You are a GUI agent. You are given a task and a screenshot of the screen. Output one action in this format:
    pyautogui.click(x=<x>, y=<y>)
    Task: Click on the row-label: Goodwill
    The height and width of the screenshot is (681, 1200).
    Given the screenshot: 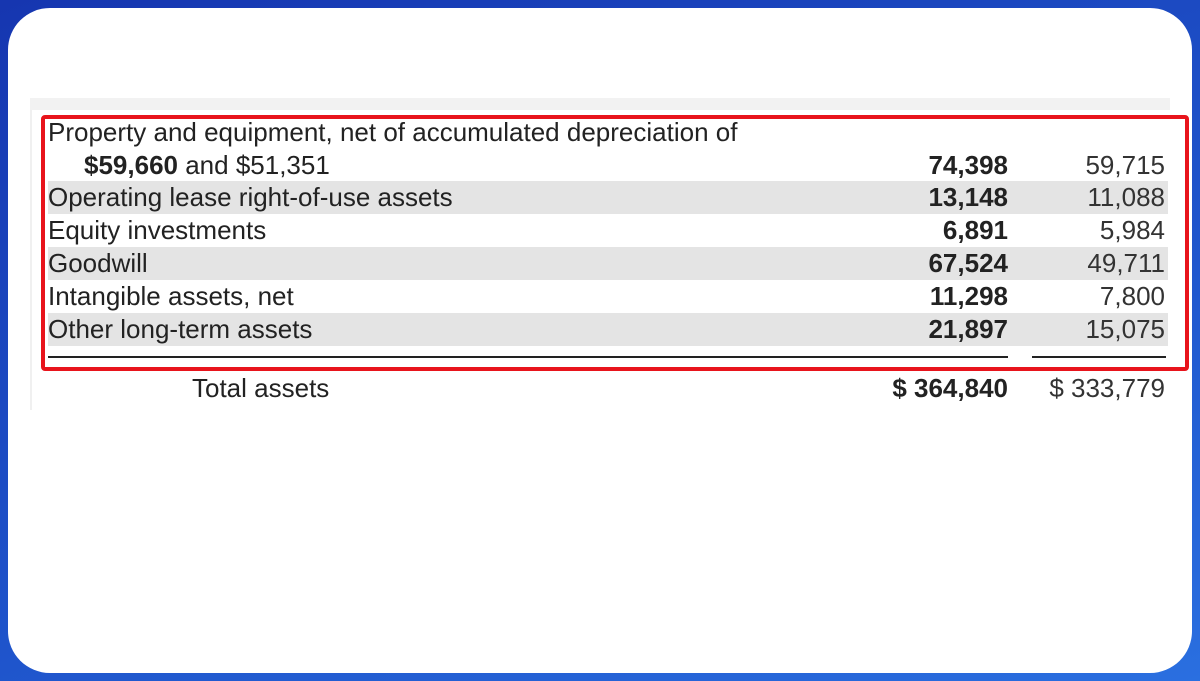 What is the action you would take?
    pyautogui.click(x=98, y=263)
    